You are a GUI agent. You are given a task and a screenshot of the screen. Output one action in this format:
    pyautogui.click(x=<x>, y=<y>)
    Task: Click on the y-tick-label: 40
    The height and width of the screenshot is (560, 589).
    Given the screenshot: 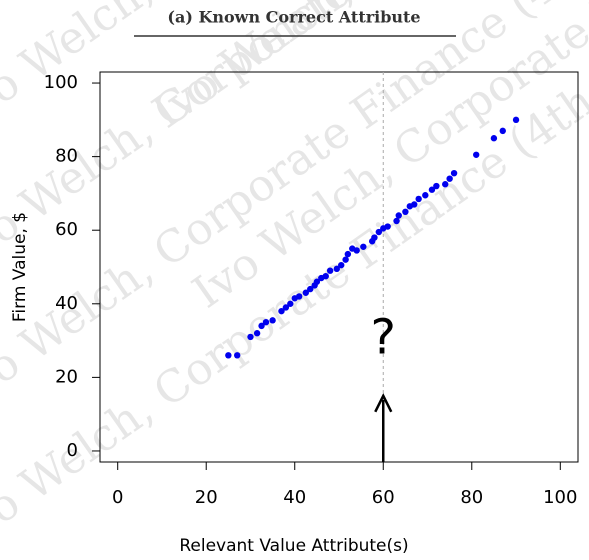 What is the action you would take?
    pyautogui.click(x=66, y=303)
    